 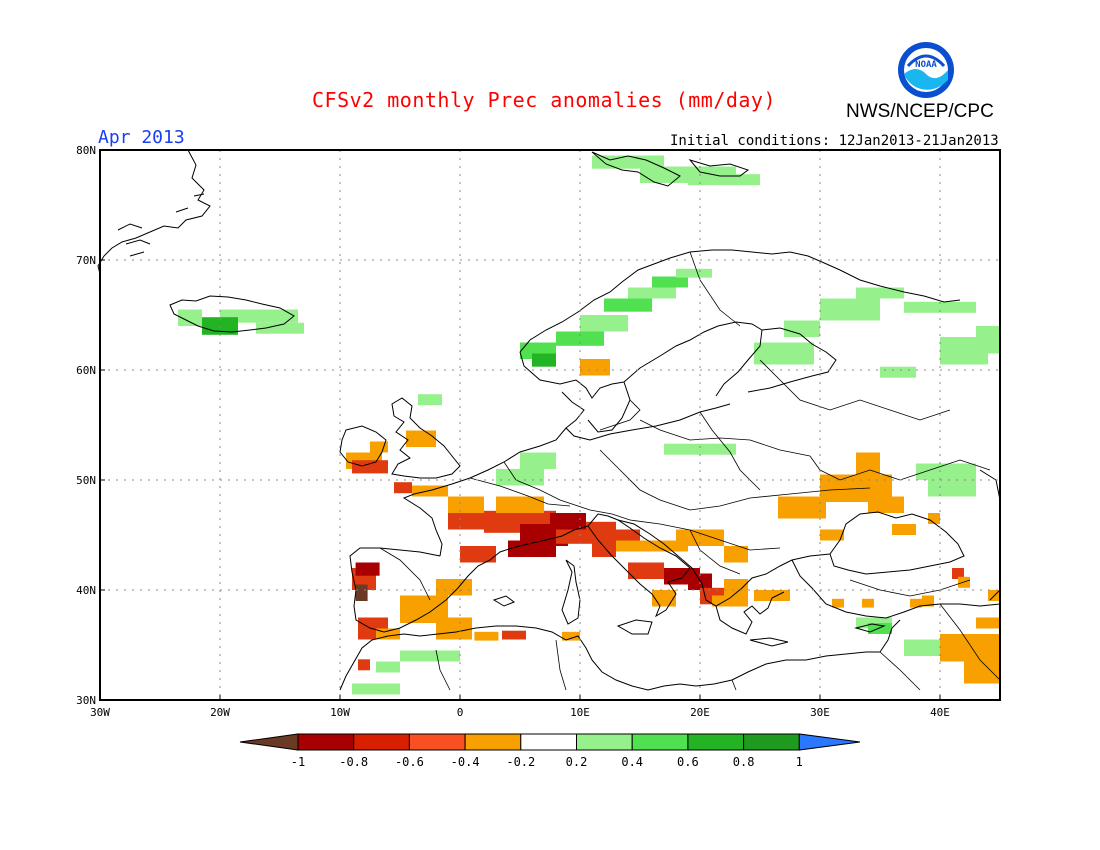 I want to click on colorbar: -1 -0.8 -0.6 -0.4 -0.2 0.2 0.4 0.6 0.8 1, so click(x=550, y=751).